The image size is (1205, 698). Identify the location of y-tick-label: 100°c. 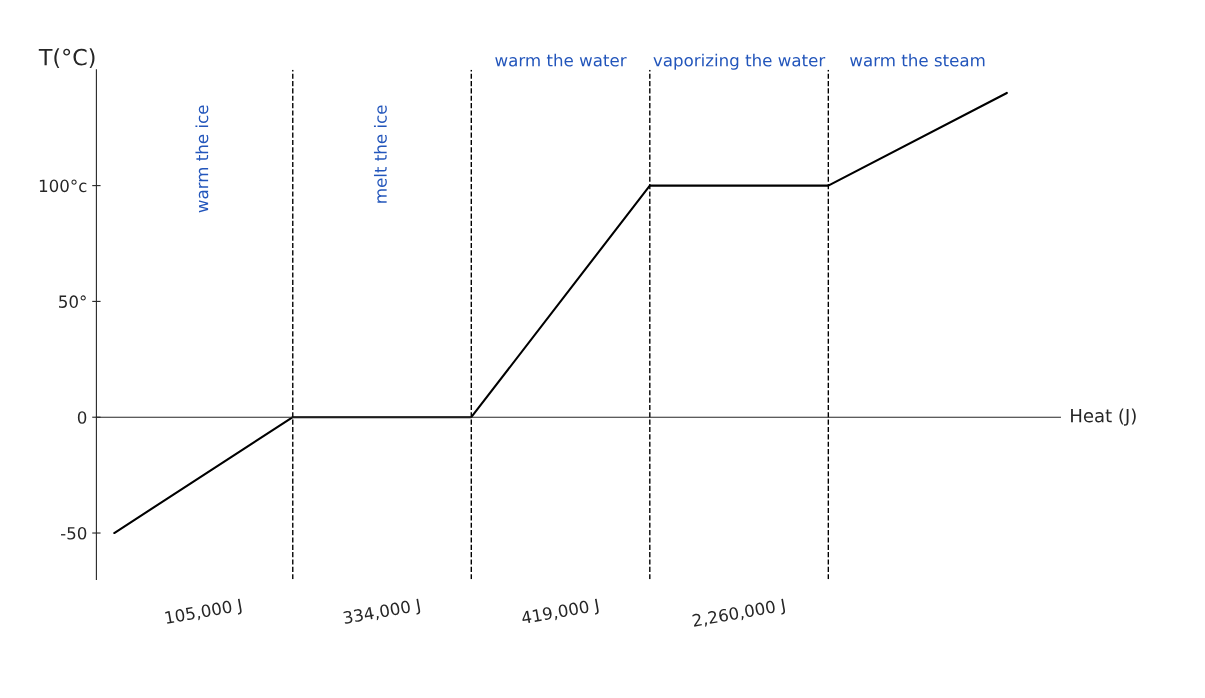
(63, 186).